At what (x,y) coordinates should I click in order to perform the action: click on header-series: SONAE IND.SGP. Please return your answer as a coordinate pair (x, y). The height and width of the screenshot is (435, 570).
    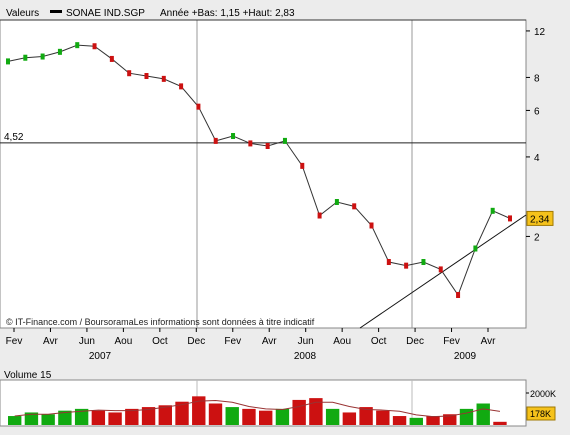
    Looking at the image, I should click on (105, 13).